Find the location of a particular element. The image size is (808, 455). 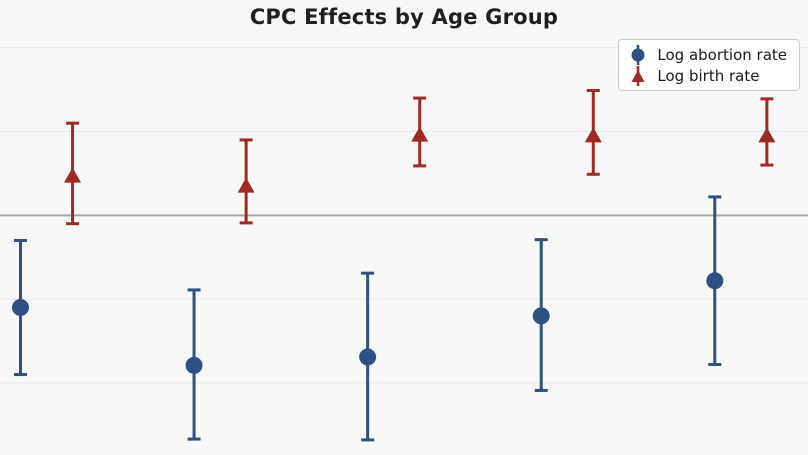

chart-title: CPC Effects by Age Group is located at coordinates (404, 17).